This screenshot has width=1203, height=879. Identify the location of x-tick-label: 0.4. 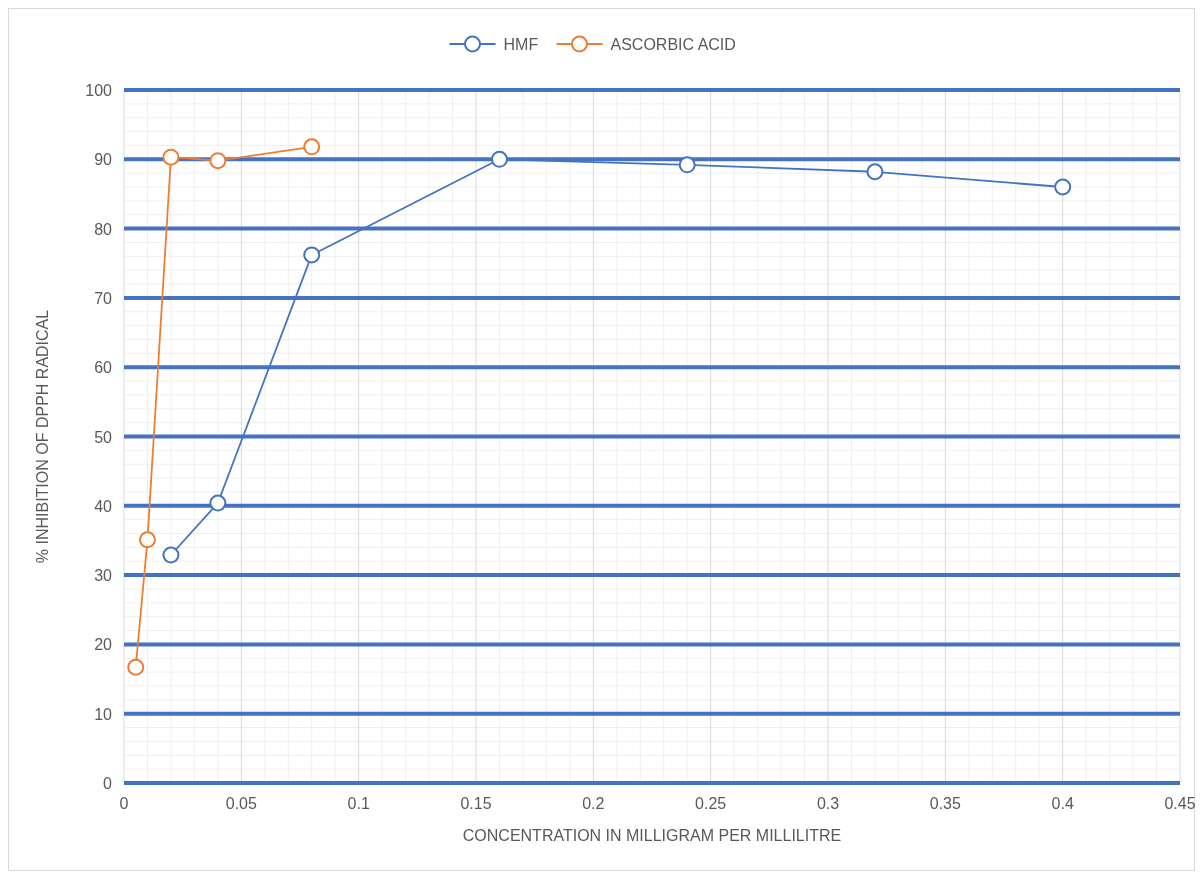
(1062, 803).